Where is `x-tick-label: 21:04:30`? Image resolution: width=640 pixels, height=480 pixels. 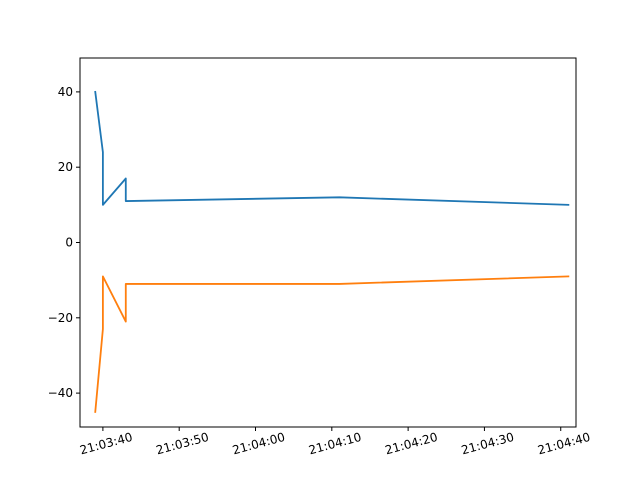 x-tick-label: 21:04:30 is located at coordinates (488, 443).